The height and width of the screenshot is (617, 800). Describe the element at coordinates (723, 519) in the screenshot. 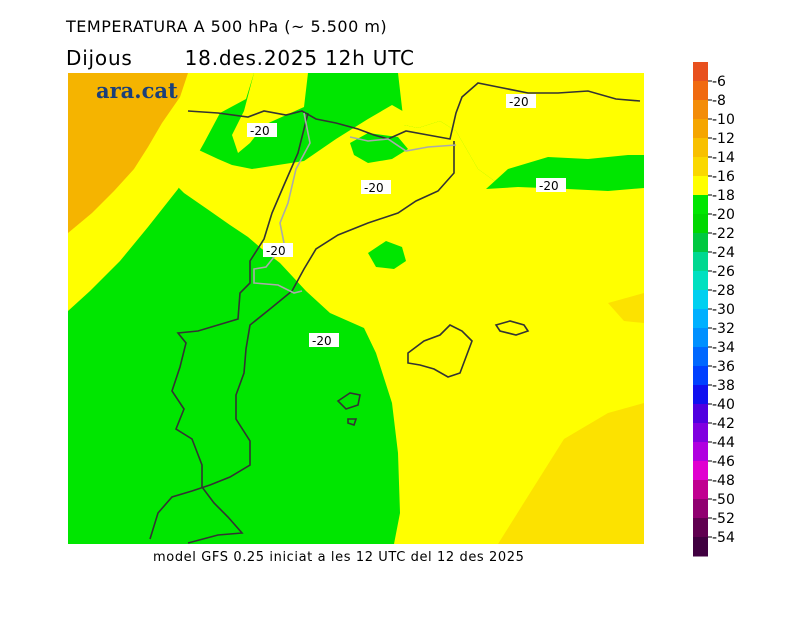

I see `legend-label: -52` at that location.